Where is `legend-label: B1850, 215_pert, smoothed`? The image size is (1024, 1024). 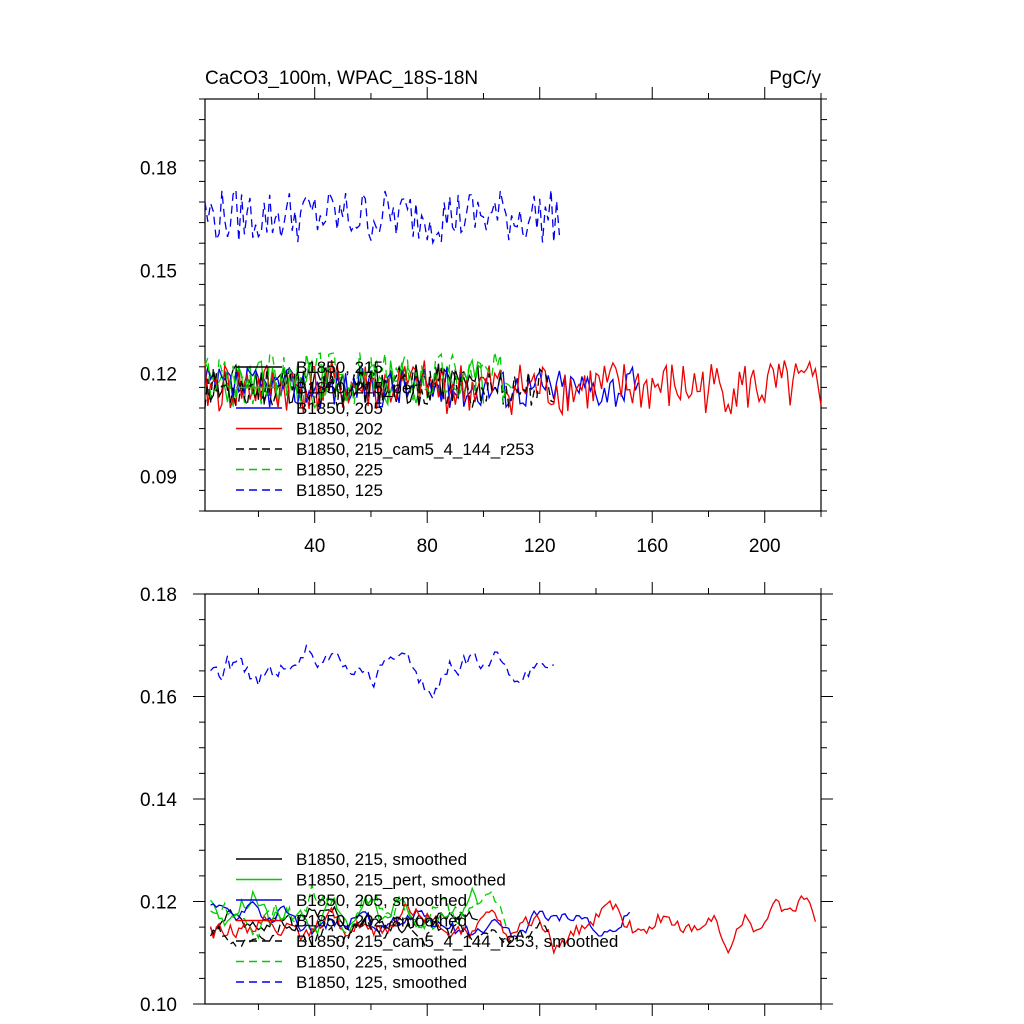
legend-label: B1850, 215_pert, smoothed is located at coordinates (401, 880).